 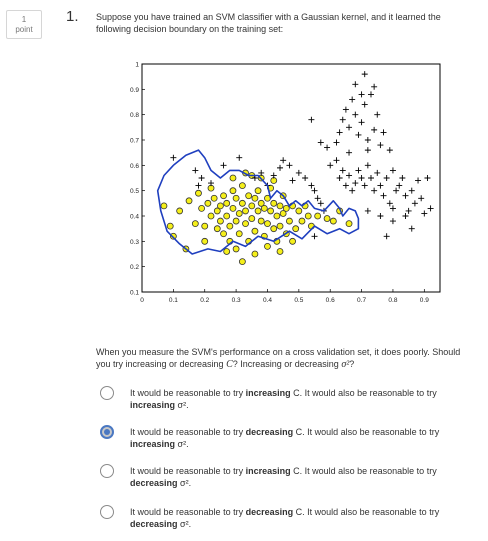 I want to click on x-tick-label: 0, so click(x=142, y=300).